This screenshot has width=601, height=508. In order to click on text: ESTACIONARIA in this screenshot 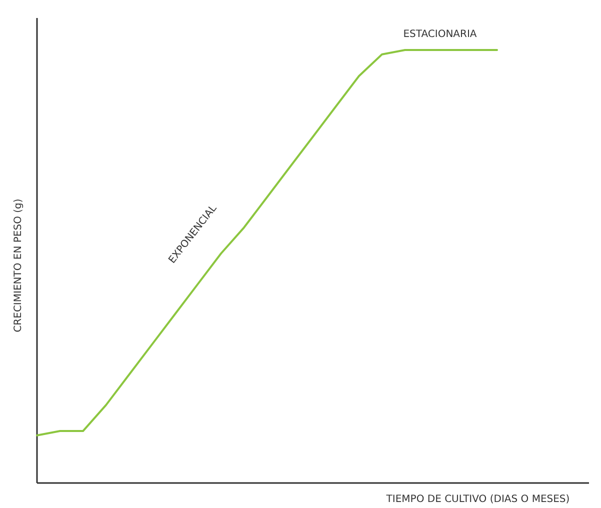, I will do `click(440, 34)`.